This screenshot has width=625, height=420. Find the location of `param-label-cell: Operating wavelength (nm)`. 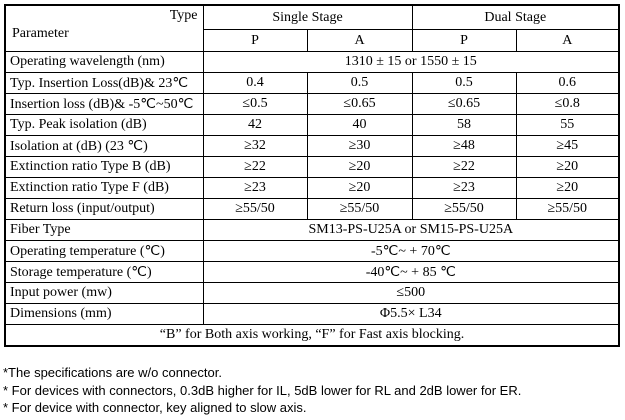

param-label-cell: Operating wavelength (nm) is located at coordinates (104, 62).